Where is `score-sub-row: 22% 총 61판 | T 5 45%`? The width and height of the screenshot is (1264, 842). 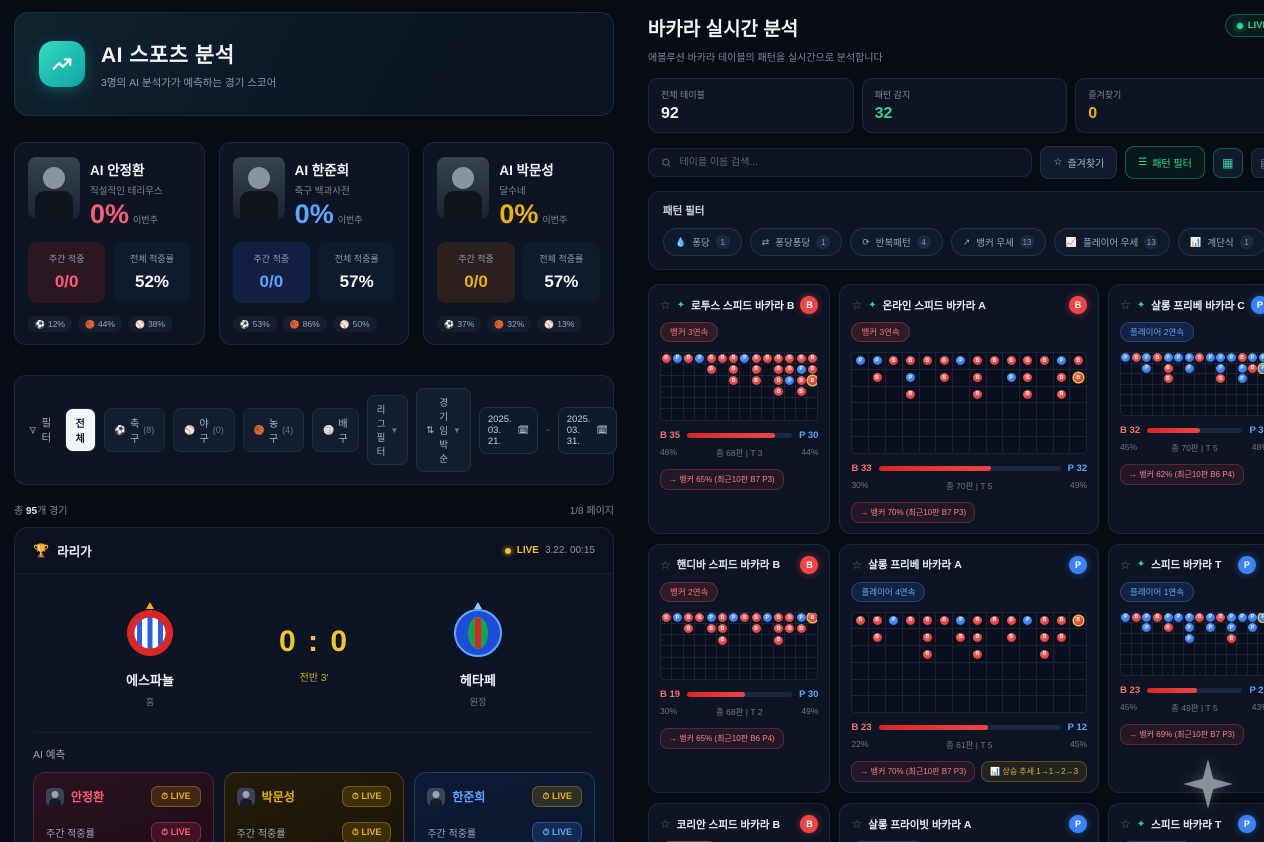
score-sub-row: 22% 총 61판 | T 5 45% is located at coordinates (969, 745).